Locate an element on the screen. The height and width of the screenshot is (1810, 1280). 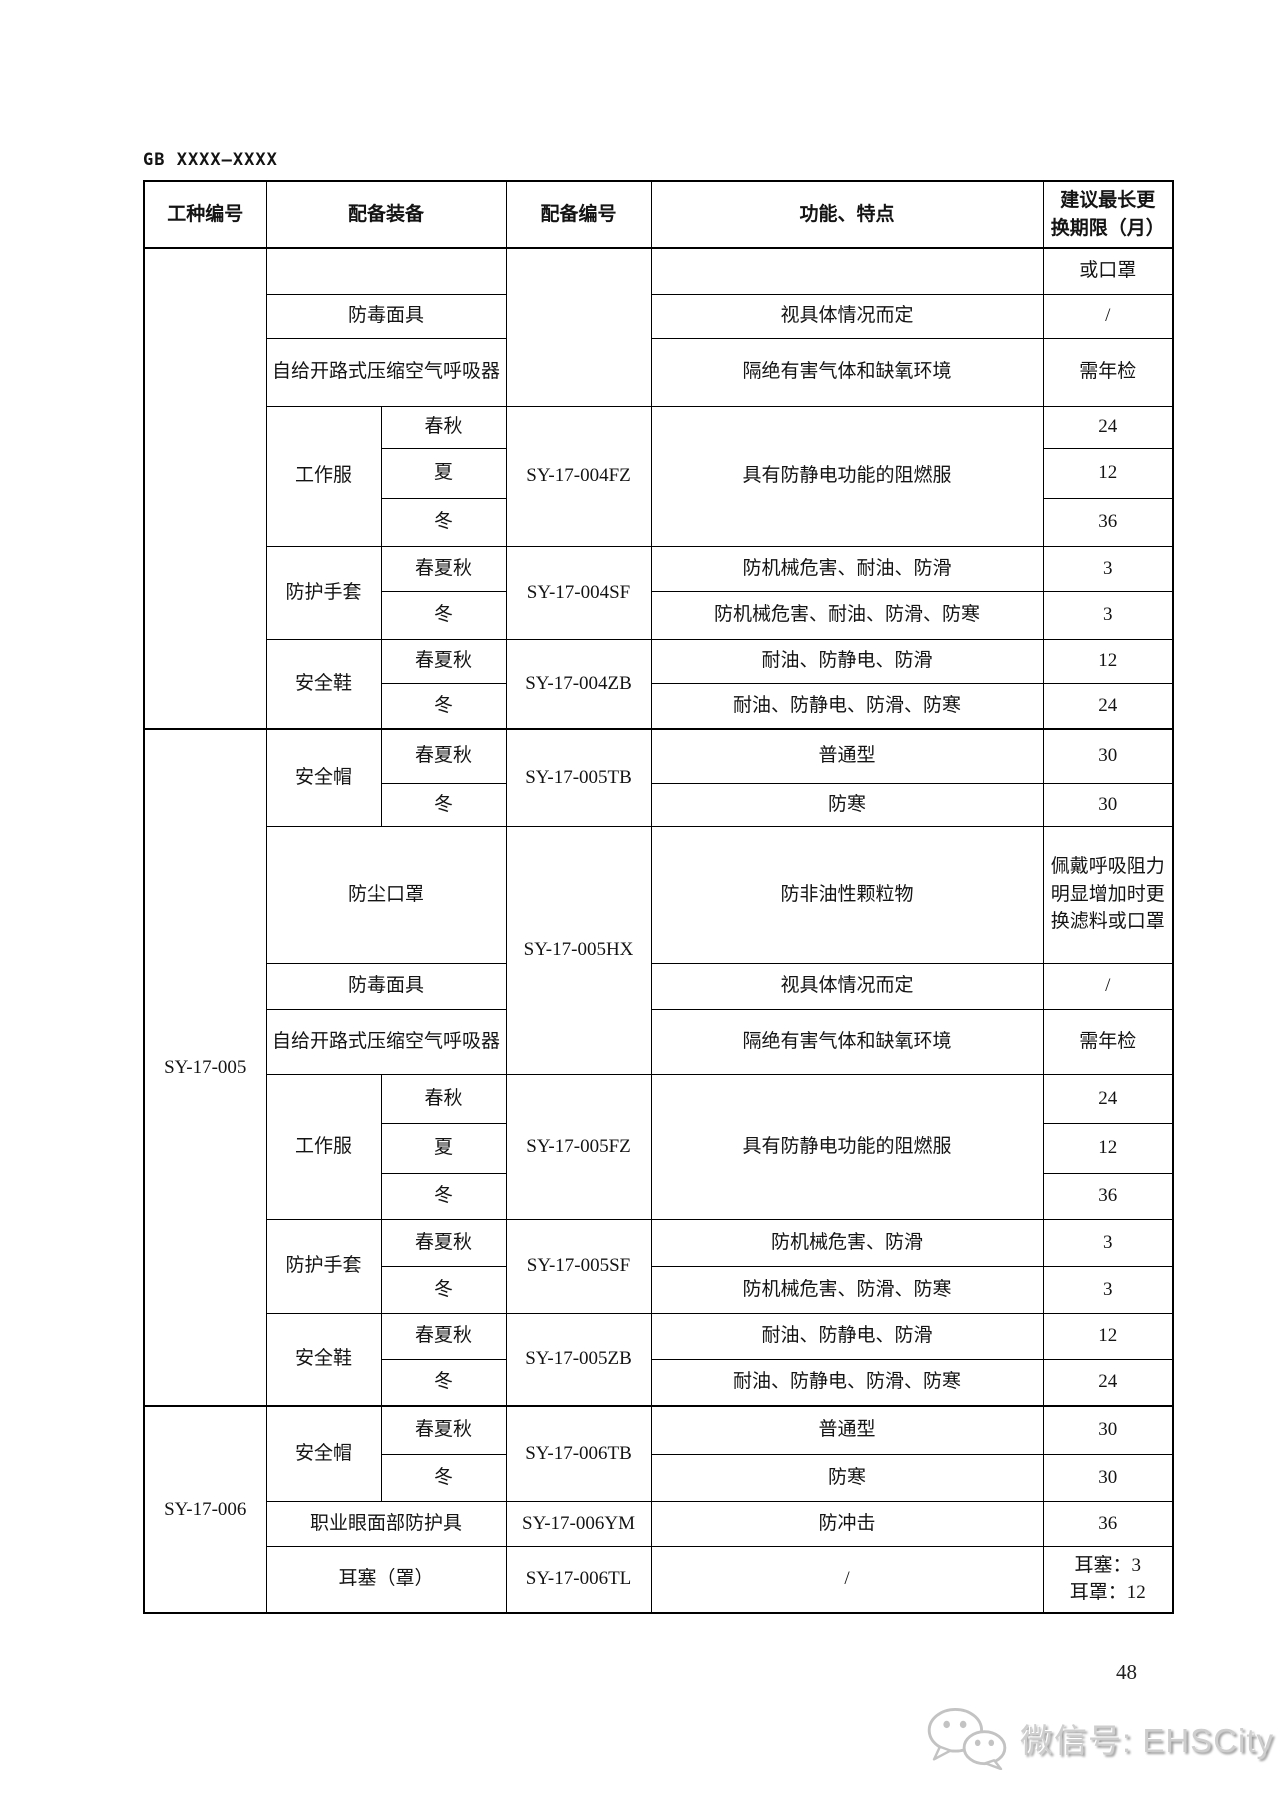
job-code-cell: SY-17-005 is located at coordinates (205, 1067).